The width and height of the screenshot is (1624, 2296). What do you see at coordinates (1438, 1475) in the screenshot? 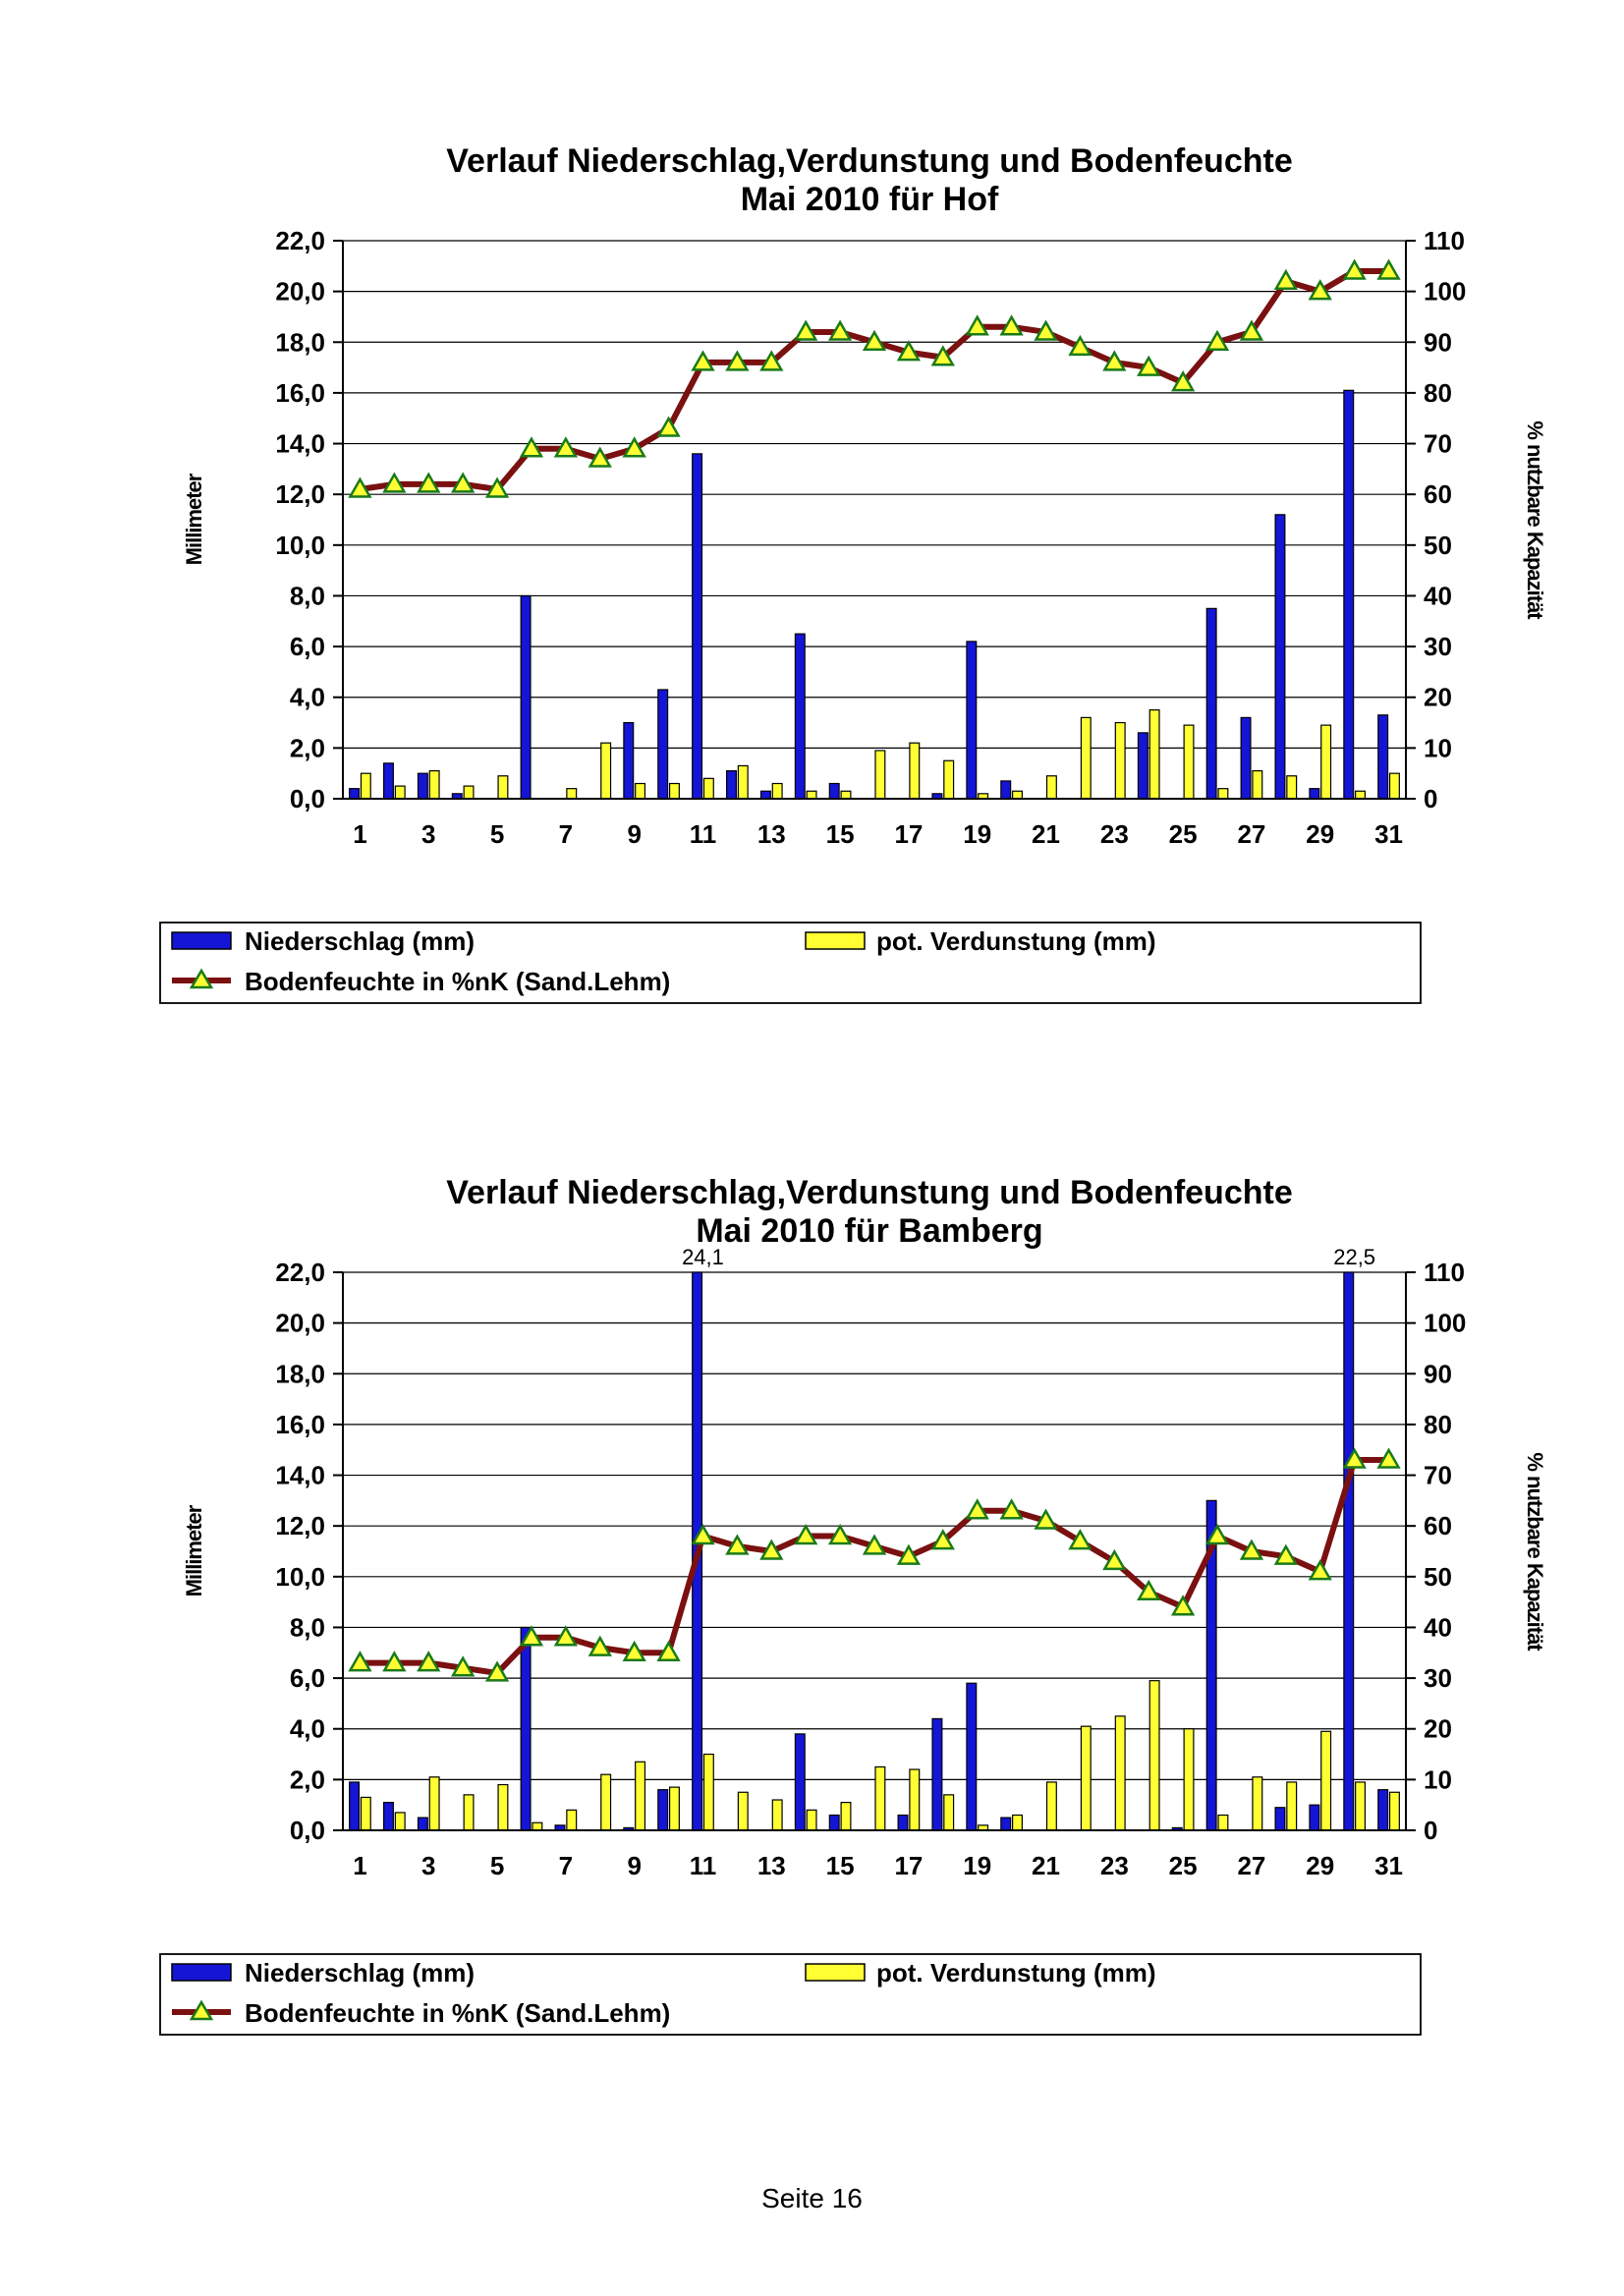
I see `y2-tick-label: 70` at bounding box center [1438, 1475].